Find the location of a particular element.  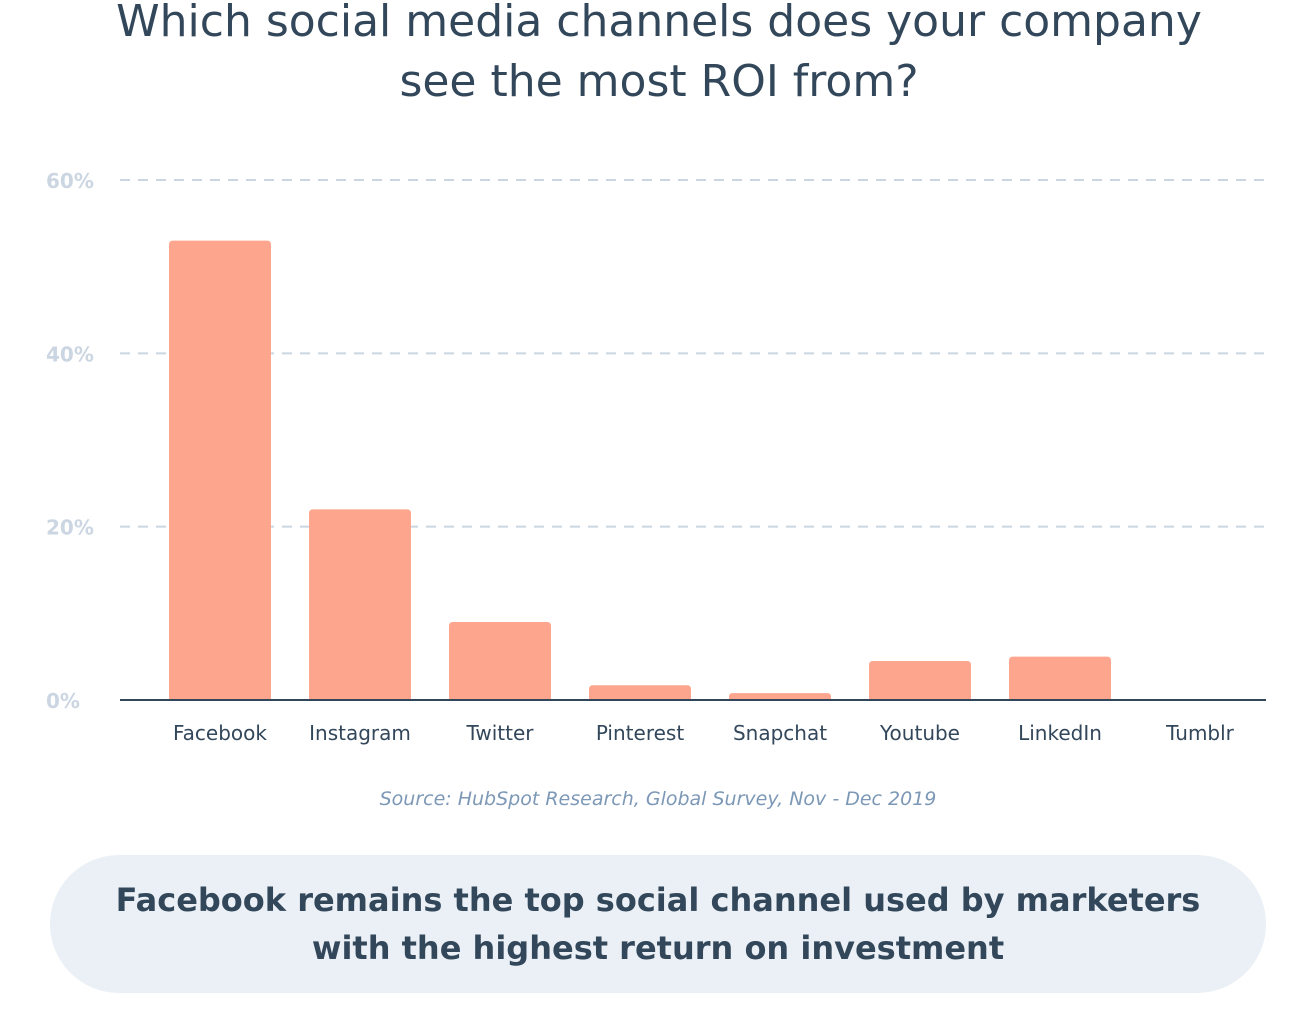

x-tick-label-instagram: Instagram is located at coordinates (360, 733).